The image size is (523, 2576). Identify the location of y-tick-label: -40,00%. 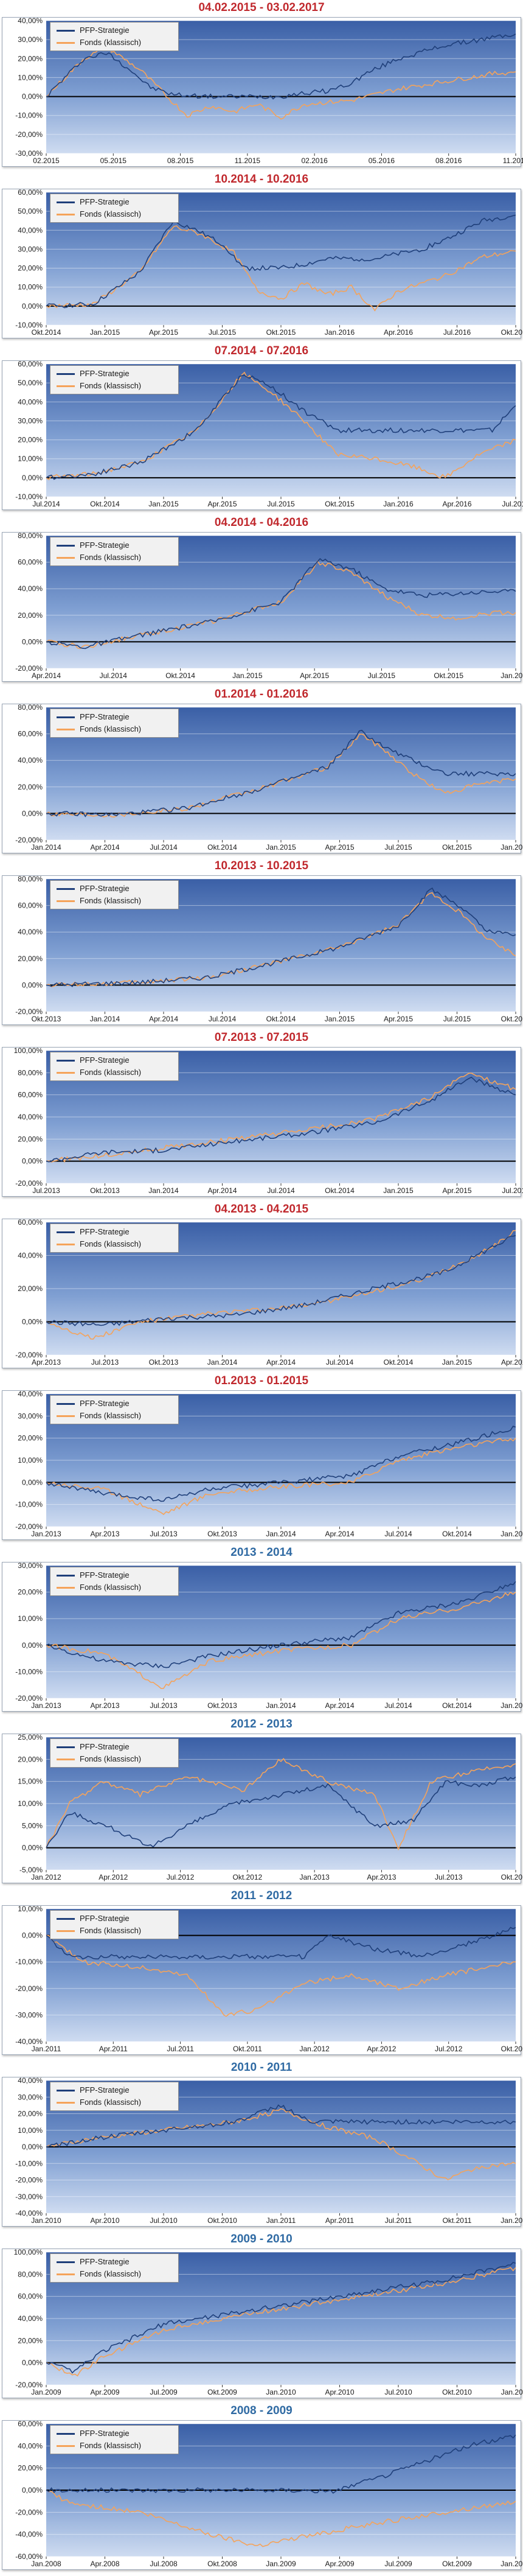
(29, 2213).